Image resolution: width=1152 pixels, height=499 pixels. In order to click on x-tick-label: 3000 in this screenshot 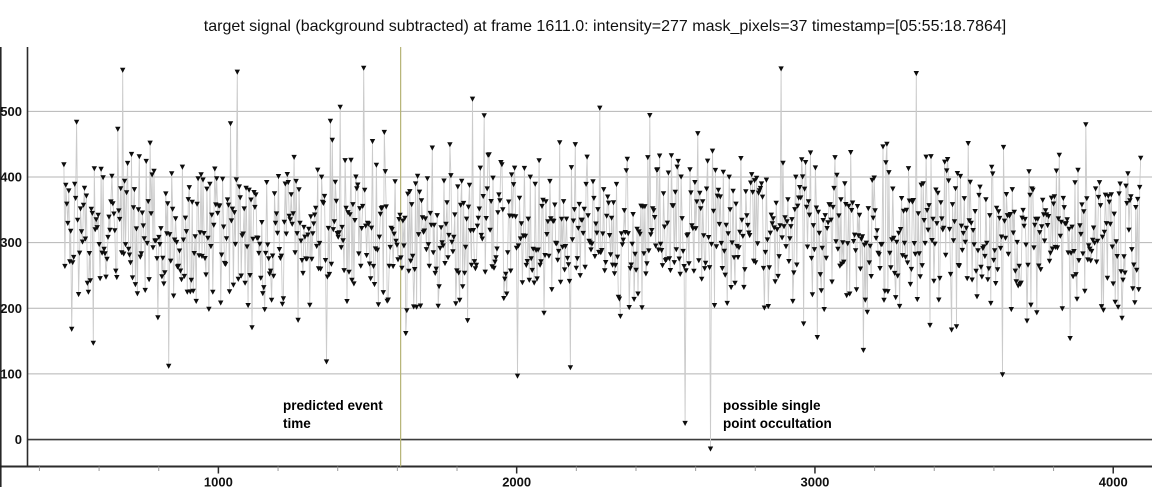, I will do `click(814, 482)`.